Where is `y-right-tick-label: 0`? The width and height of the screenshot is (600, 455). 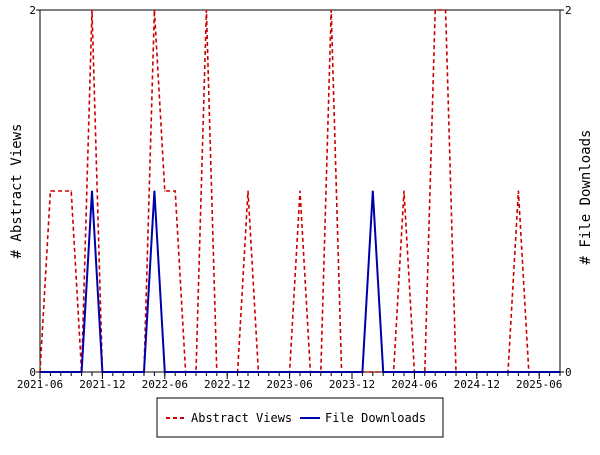 y-right-tick-label: 0 is located at coordinates (568, 372).